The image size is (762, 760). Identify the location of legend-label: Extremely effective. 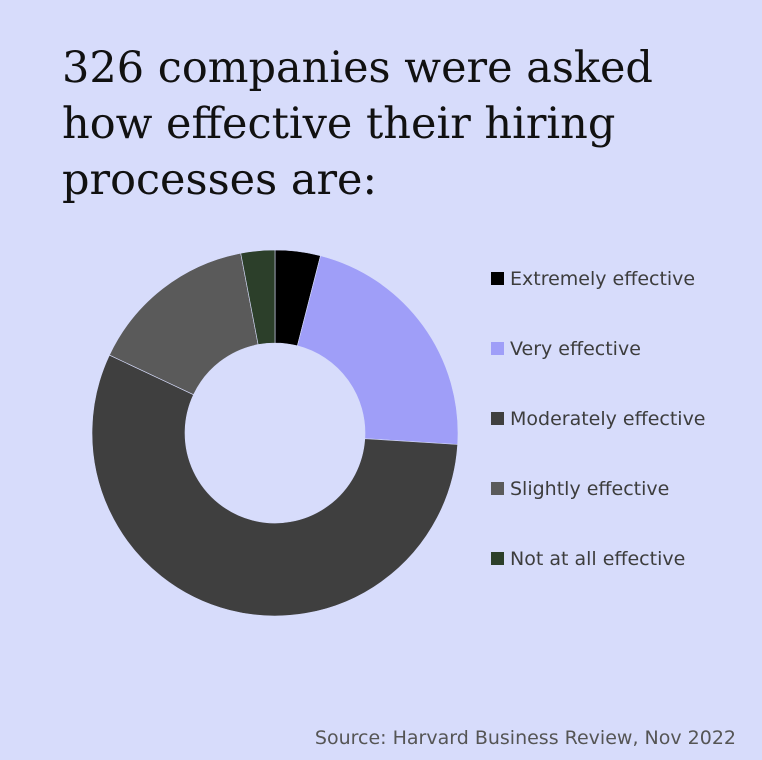
(603, 279).